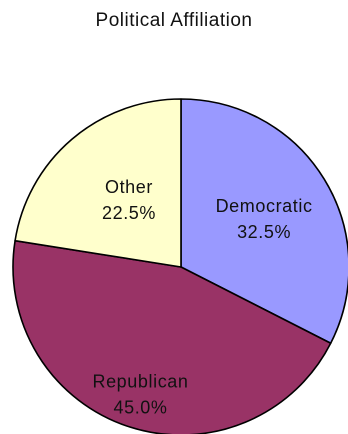  Describe the element at coordinates (129, 187) in the screenshot. I see `slice-label-other: Other` at that location.